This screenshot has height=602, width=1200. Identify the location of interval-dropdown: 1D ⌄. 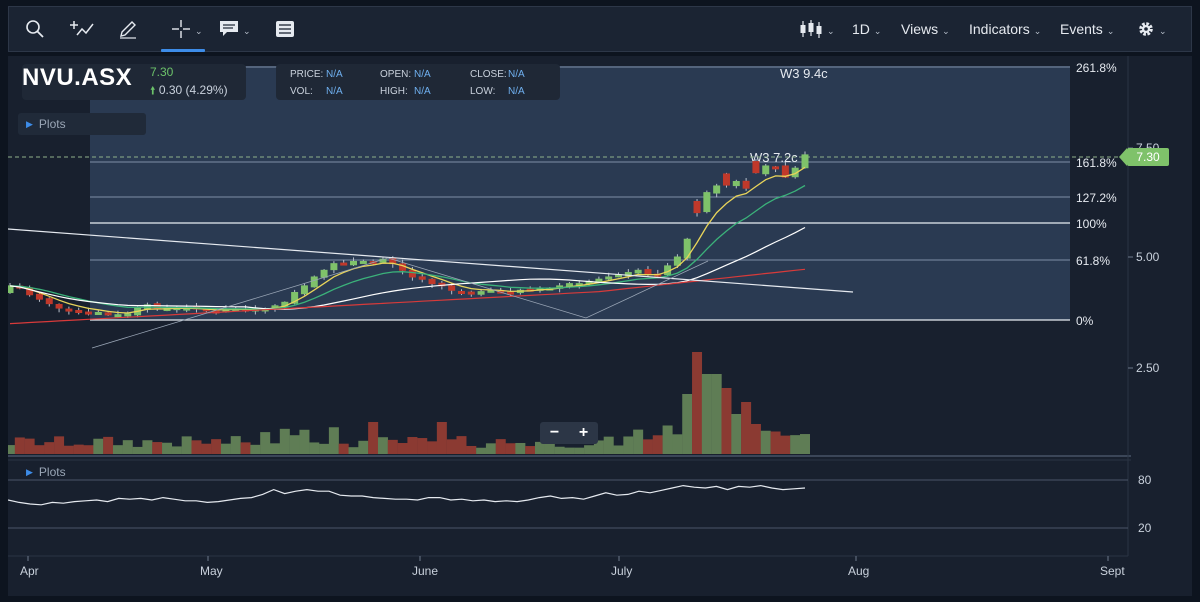
(866, 29).